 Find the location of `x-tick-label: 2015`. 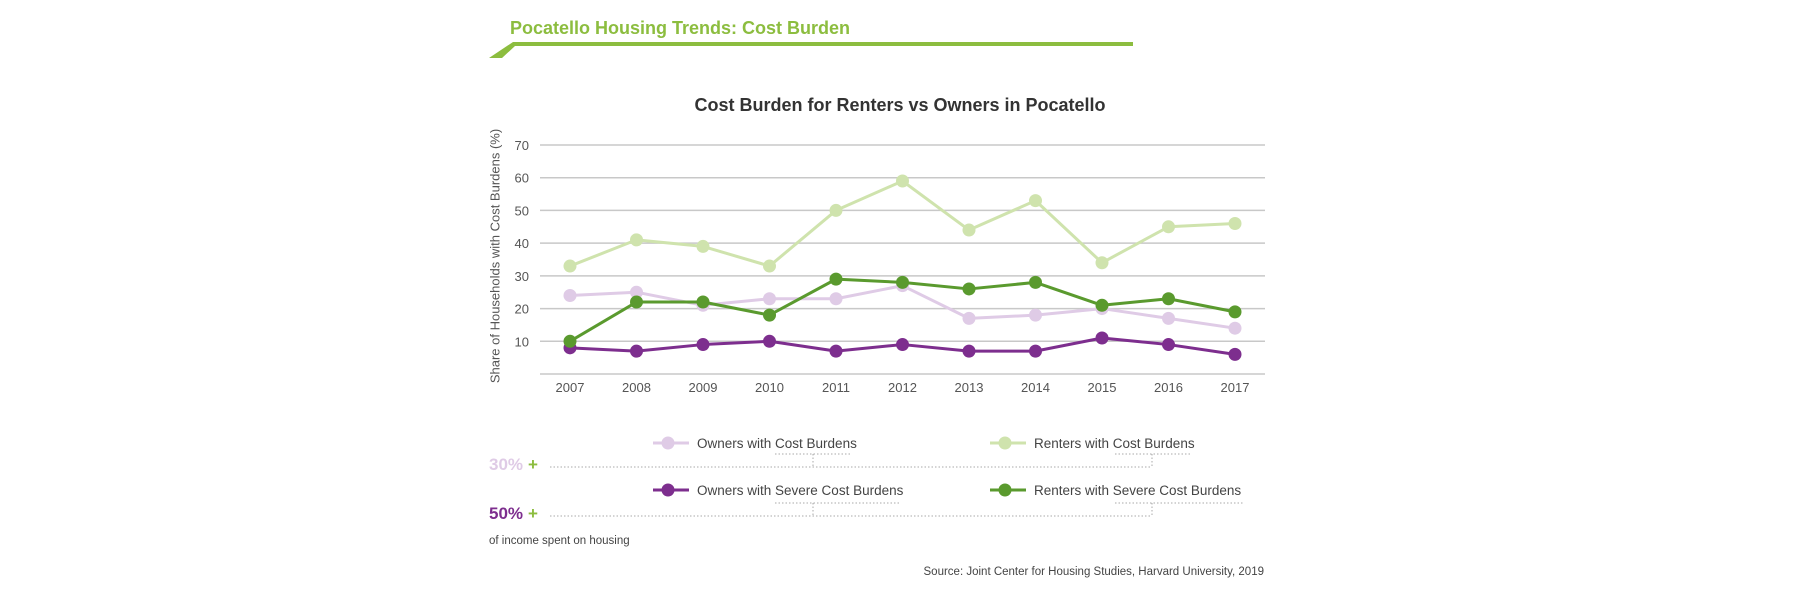

x-tick-label: 2015 is located at coordinates (1102, 387).